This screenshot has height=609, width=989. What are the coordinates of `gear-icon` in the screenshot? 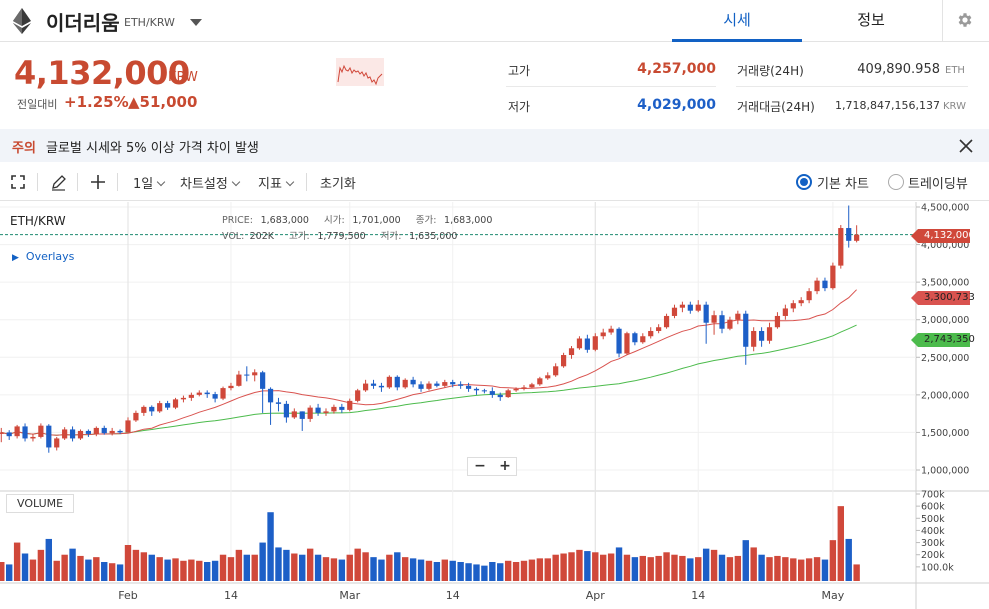 It's located at (965, 20).